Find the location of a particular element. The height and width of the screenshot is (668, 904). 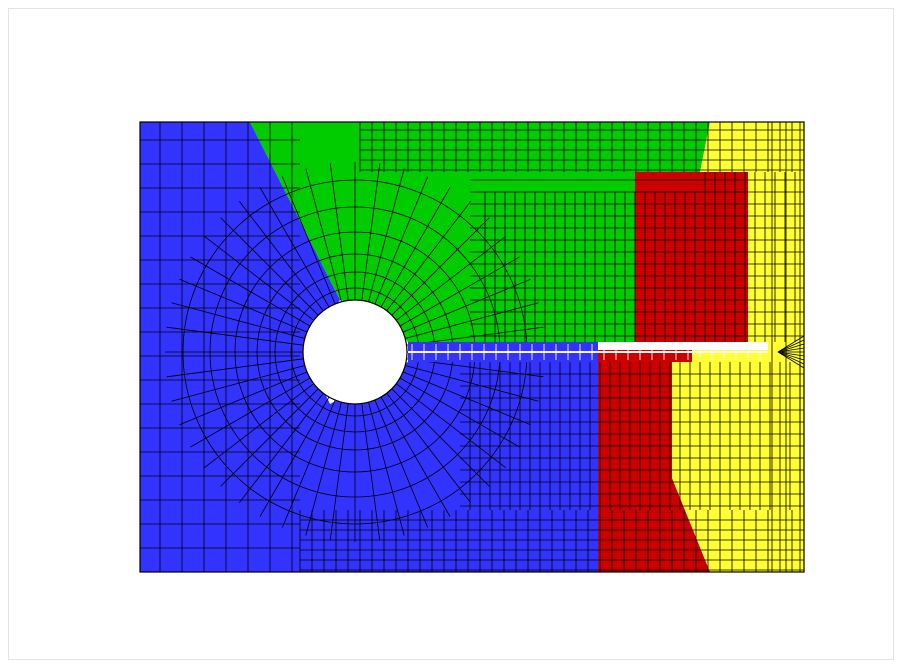

yellow-lower-right-region is located at coordinates (738, 461).